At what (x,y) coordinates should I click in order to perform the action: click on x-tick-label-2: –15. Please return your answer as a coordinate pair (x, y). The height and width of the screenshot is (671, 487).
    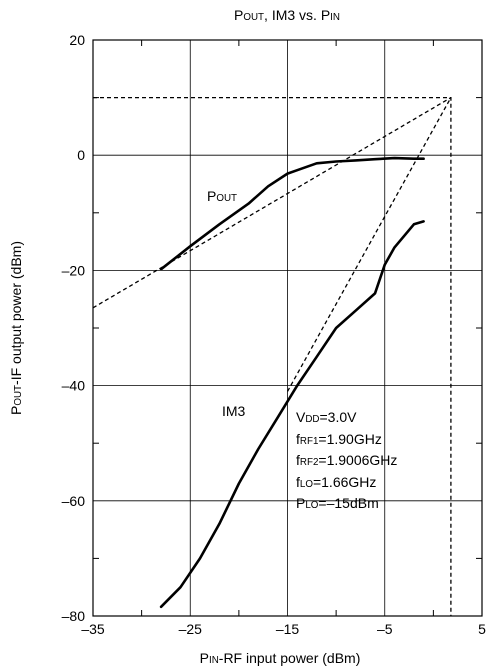
    Looking at the image, I should click on (288, 629).